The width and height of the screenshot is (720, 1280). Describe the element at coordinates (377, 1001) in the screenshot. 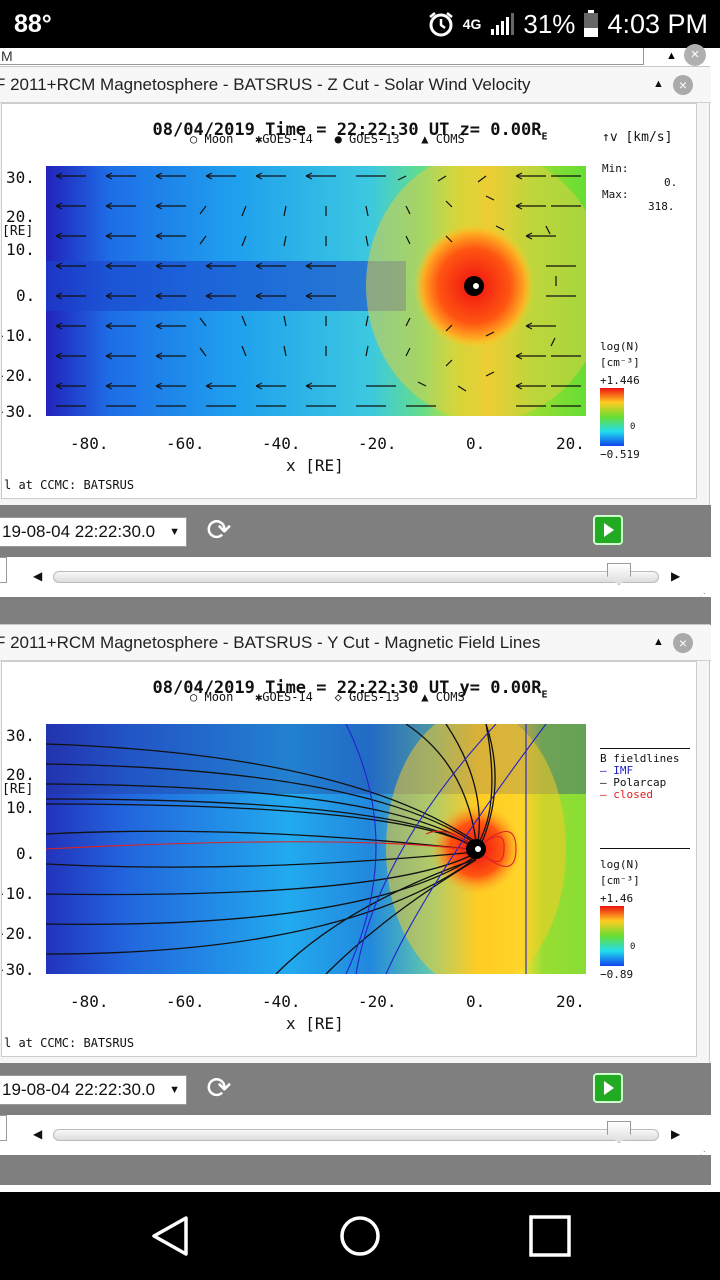

I see `x-tick: -20.` at that location.